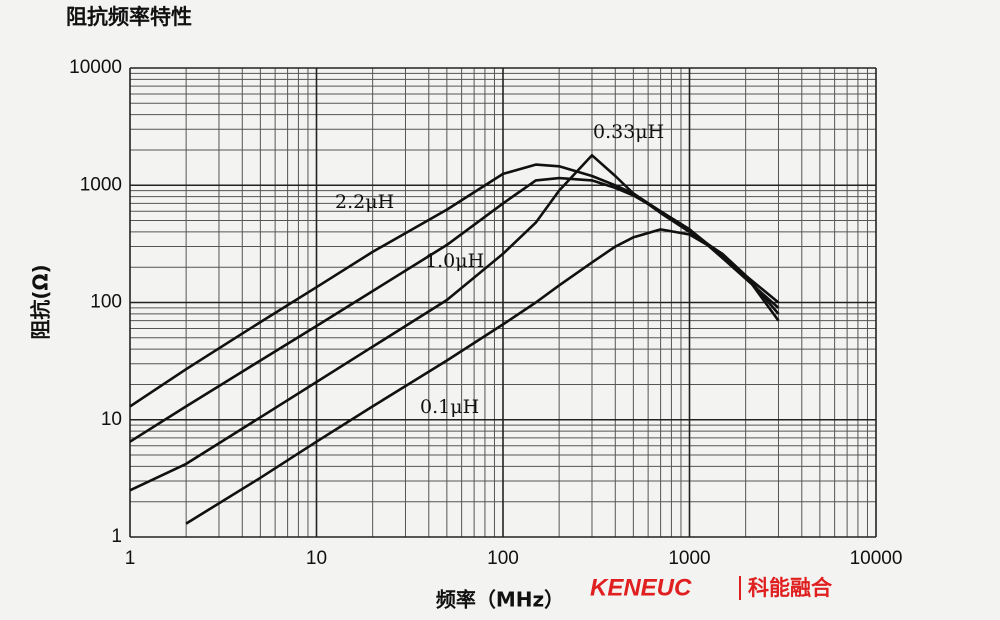 Image resolution: width=1000 pixels, height=620 pixels. I want to click on watermark-text: 科能融合, so click(790, 588).